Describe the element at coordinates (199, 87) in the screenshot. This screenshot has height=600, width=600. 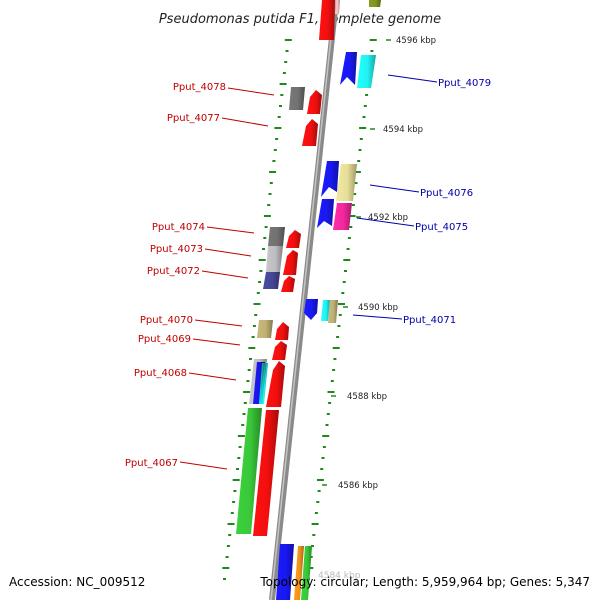
I see `gene-label-pput-4078: Pput_4078` at that location.